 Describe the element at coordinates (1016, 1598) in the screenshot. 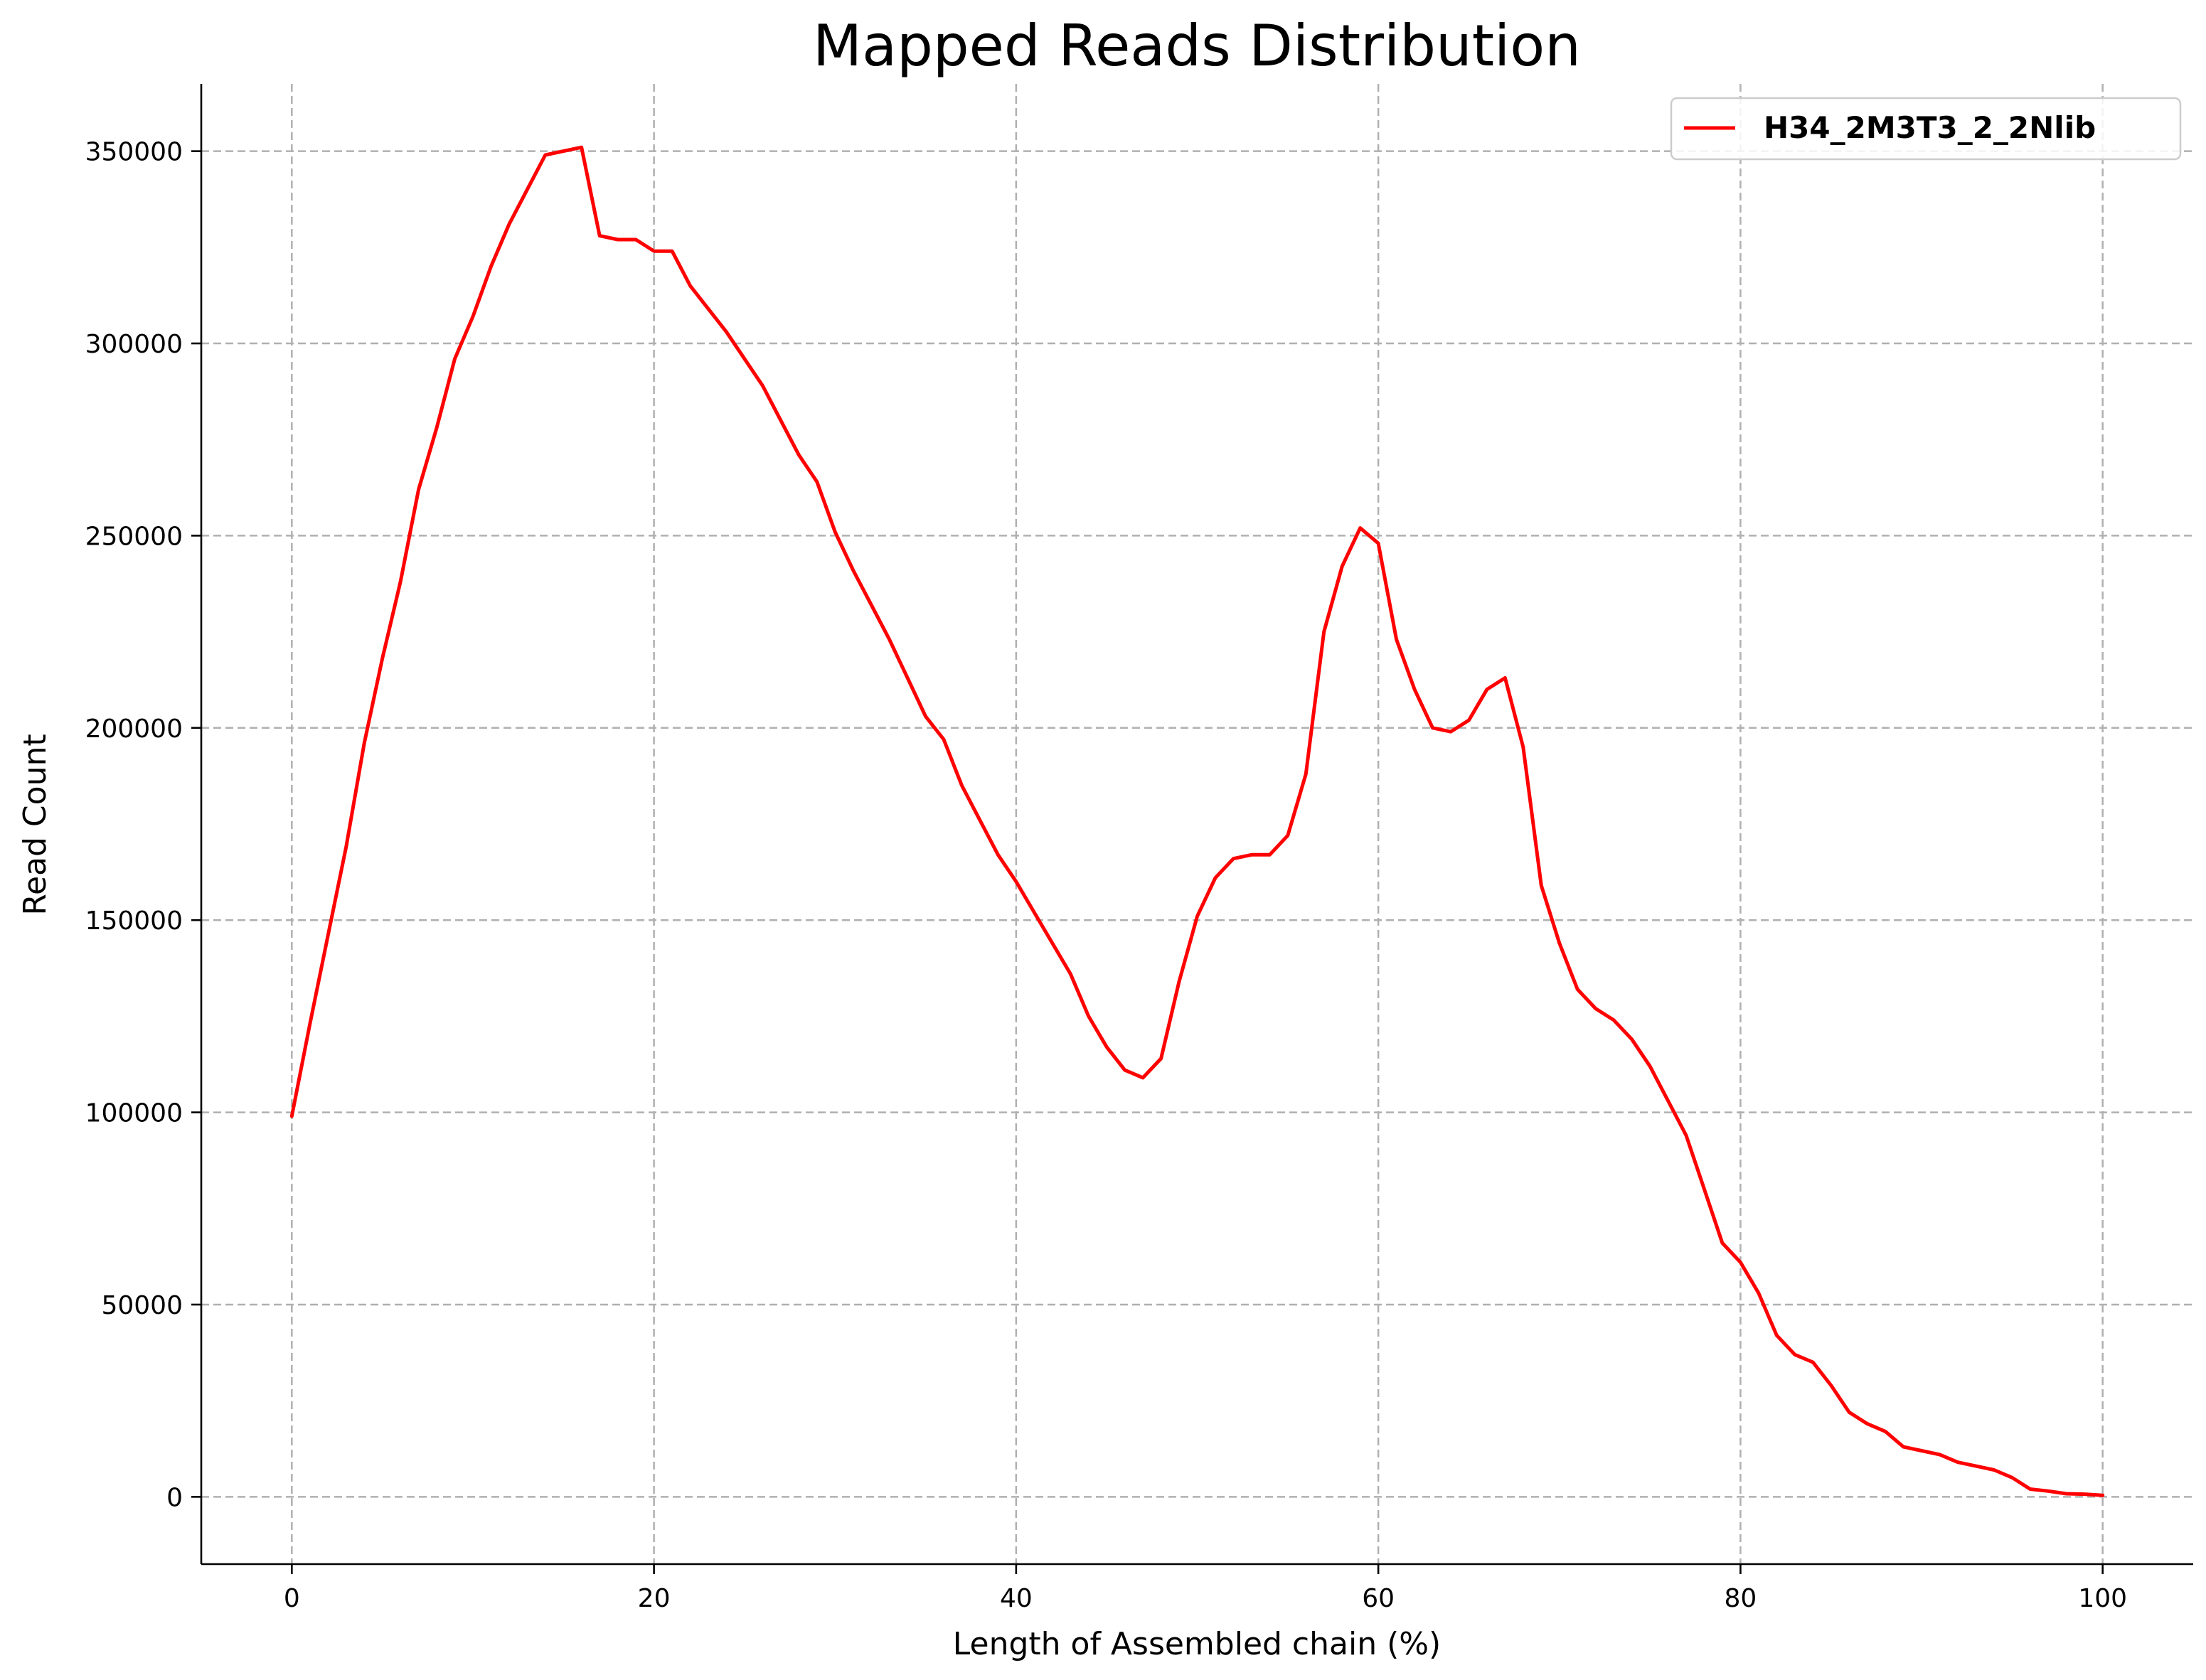

I see `x-tick-label: 40` at that location.